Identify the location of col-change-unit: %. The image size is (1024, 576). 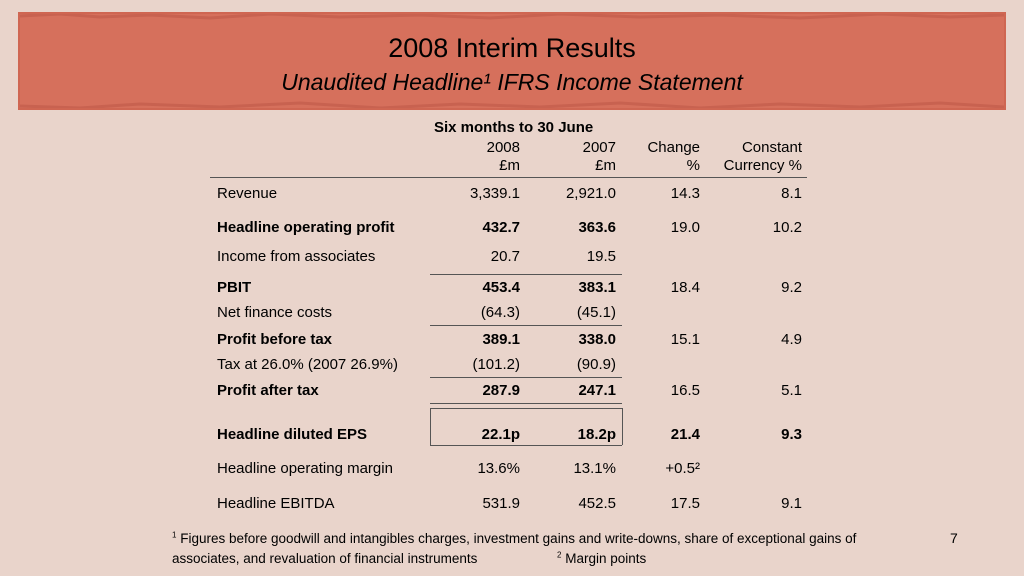
(693, 165).